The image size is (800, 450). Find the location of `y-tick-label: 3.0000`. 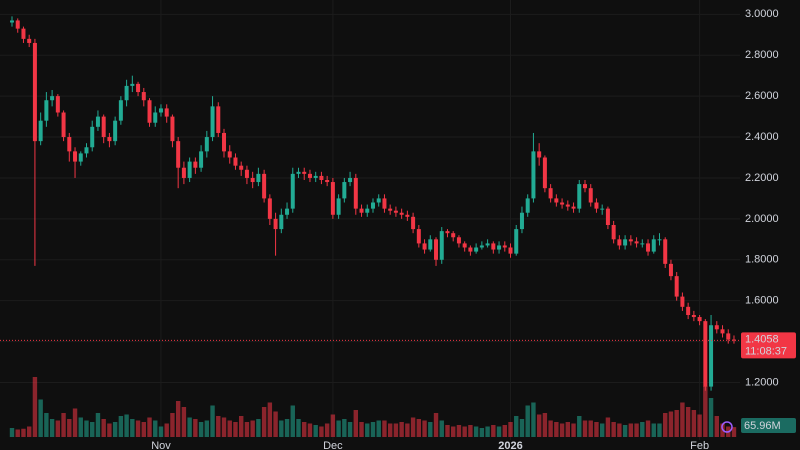

y-tick-label: 3.0000 is located at coordinates (762, 14).